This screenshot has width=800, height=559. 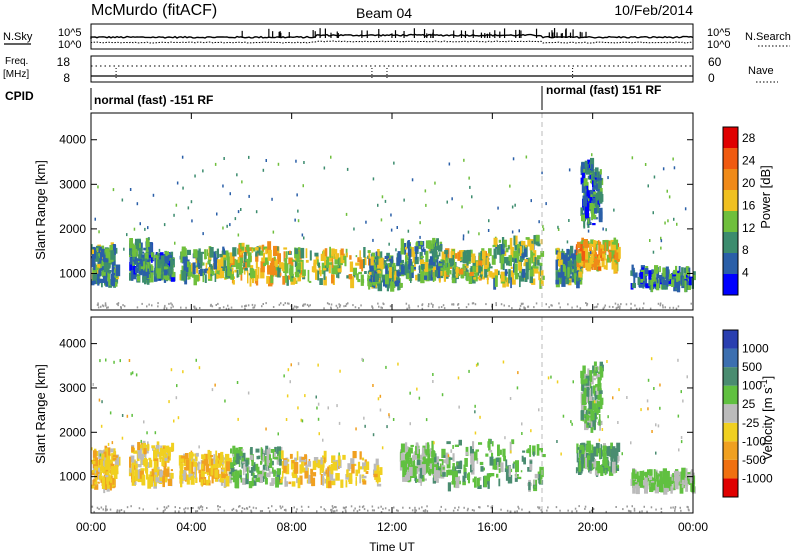 What do you see at coordinates (767, 418) in the screenshot?
I see `velocity-colorbar-label: Velocity [m s-1]` at bounding box center [767, 418].